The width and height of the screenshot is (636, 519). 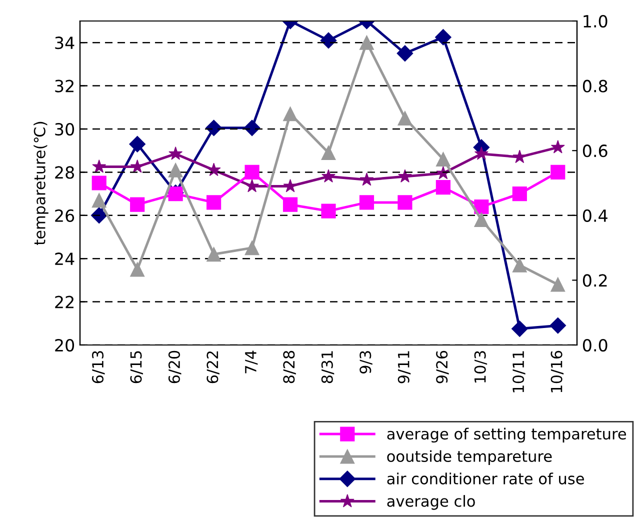 What do you see at coordinates (595, 215) in the screenshot?
I see `y2-tick-label: 0.4` at bounding box center [595, 215].